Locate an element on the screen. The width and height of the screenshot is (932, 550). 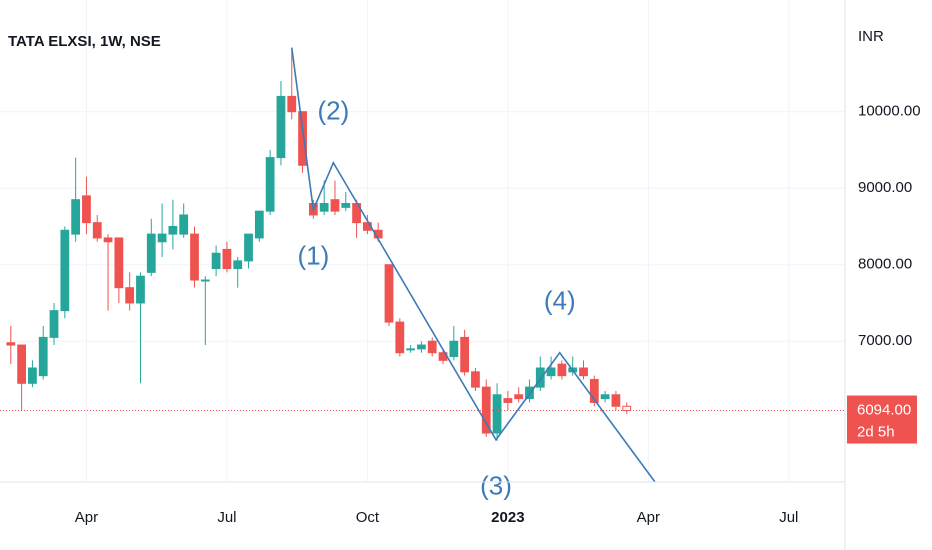
y-axis-label: INR is located at coordinates (871, 36).